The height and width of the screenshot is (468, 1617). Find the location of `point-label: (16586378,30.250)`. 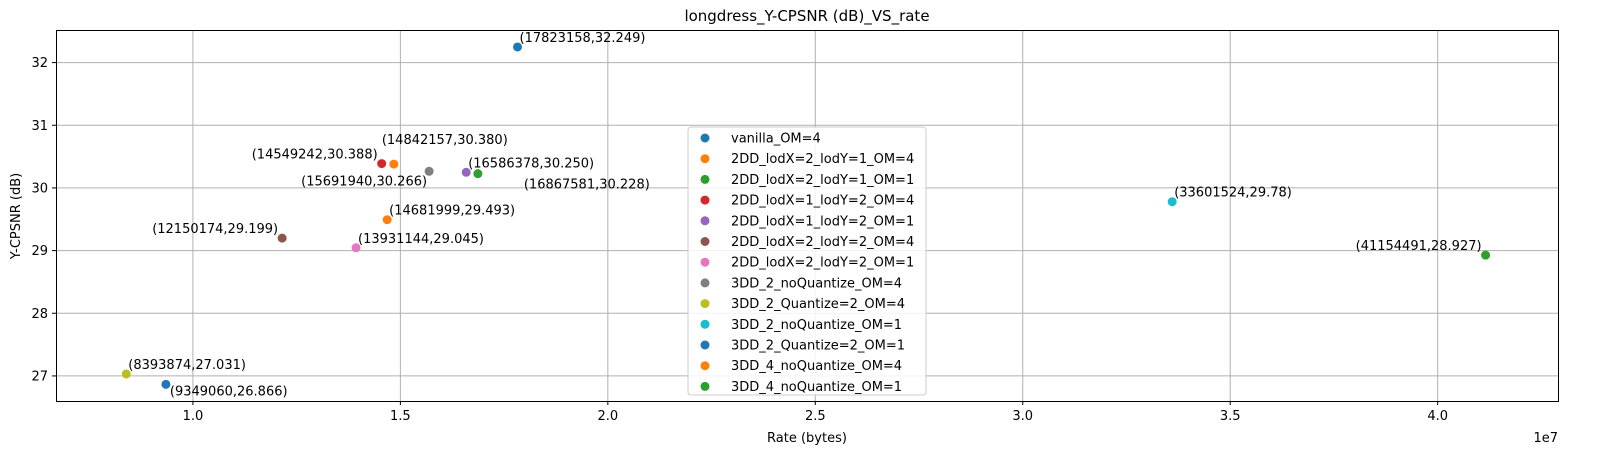

point-label: (16586378,30.250) is located at coordinates (531, 163).